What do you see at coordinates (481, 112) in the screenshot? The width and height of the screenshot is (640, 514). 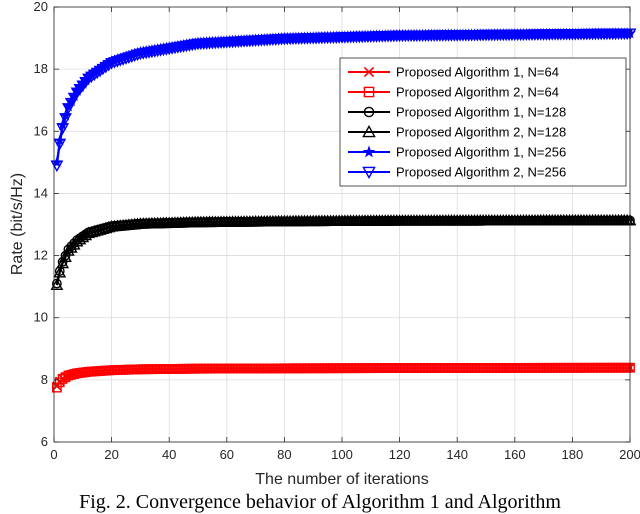 I see `legend-label: Proposed Algorithm 1, N=128` at bounding box center [481, 112].